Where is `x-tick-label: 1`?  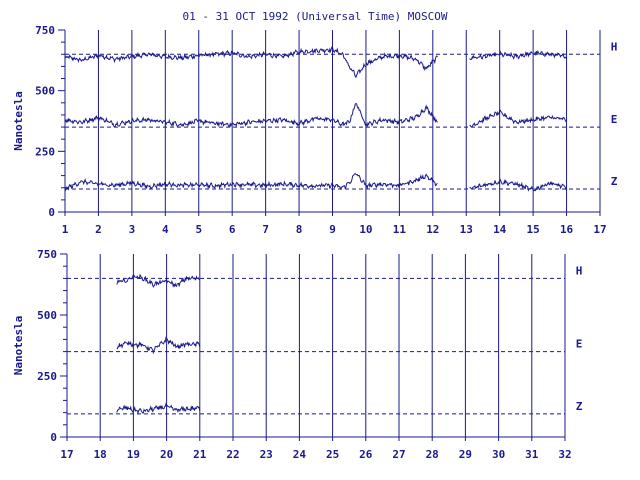
x-tick-label: 1 is located at coordinates (65, 229).